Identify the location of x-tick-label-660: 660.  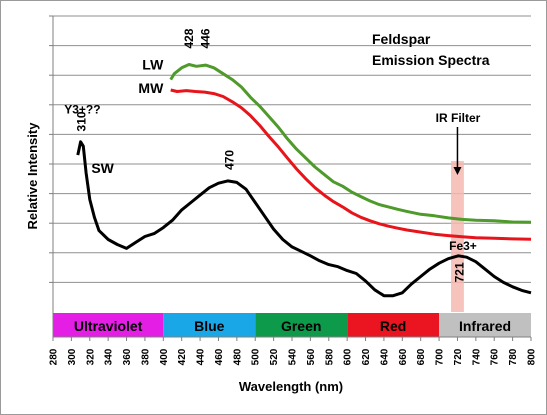
(403, 356).